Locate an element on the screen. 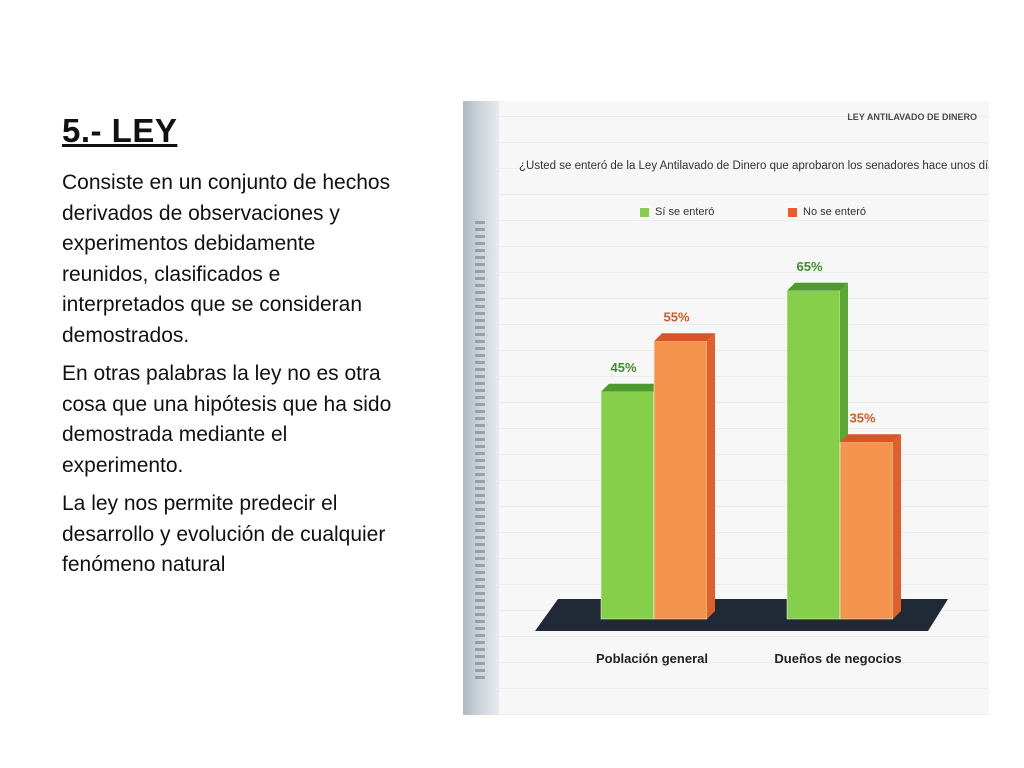 This screenshot has height=768, width=1024. value-label-si-1: 65% is located at coordinates (809, 266).